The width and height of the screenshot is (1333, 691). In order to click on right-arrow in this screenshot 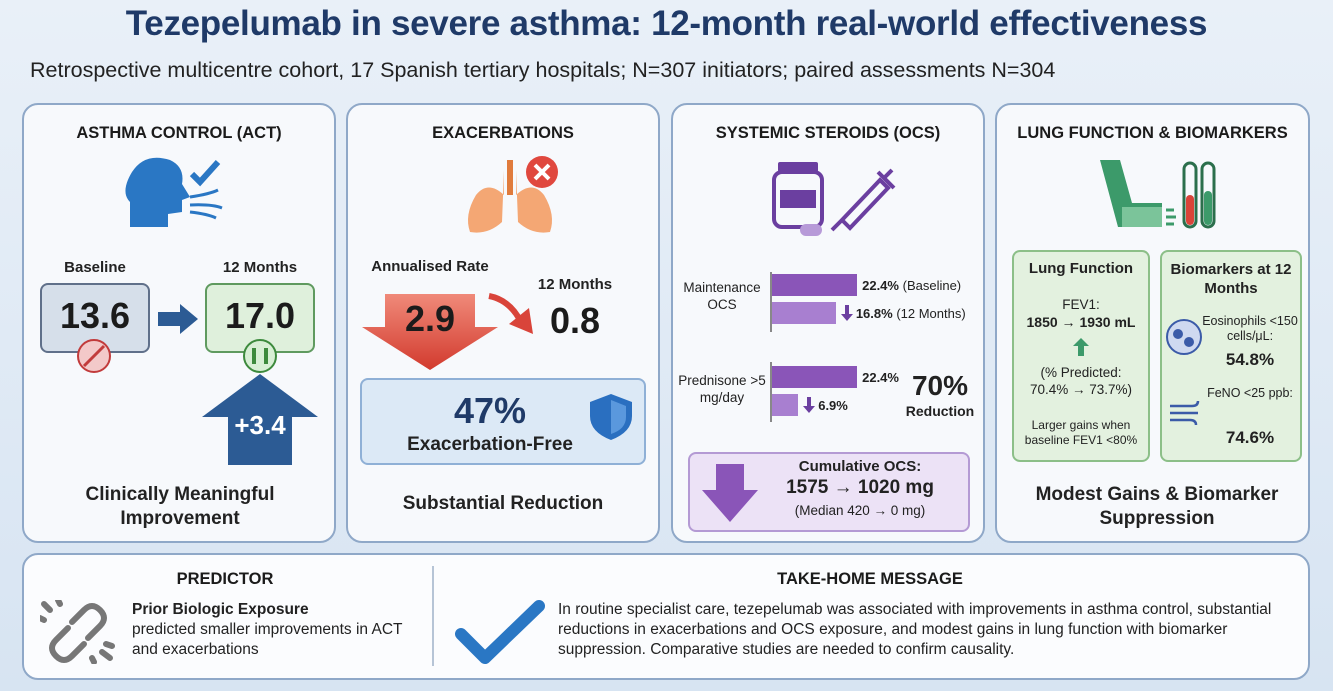, I will do `click(178, 319)`.